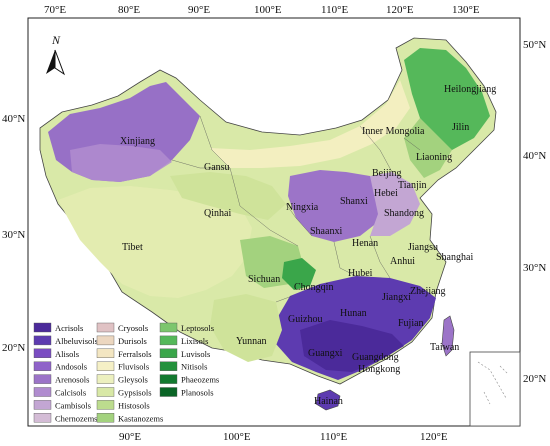 The image size is (550, 446). What do you see at coordinates (302, 207) in the screenshot?
I see `province-label: Ningxia` at bounding box center [302, 207].